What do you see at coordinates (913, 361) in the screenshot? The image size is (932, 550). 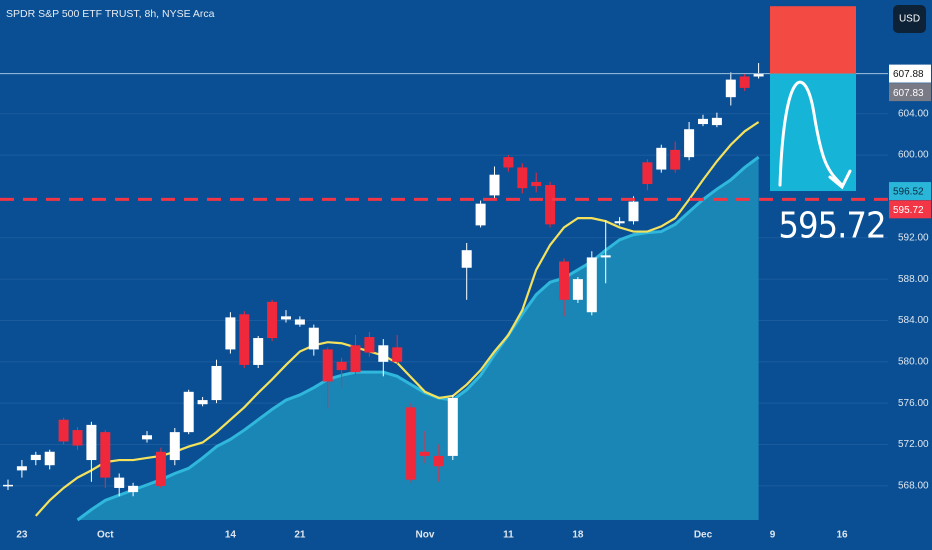 I see `y-tick-label: 580.00` at bounding box center [913, 361].